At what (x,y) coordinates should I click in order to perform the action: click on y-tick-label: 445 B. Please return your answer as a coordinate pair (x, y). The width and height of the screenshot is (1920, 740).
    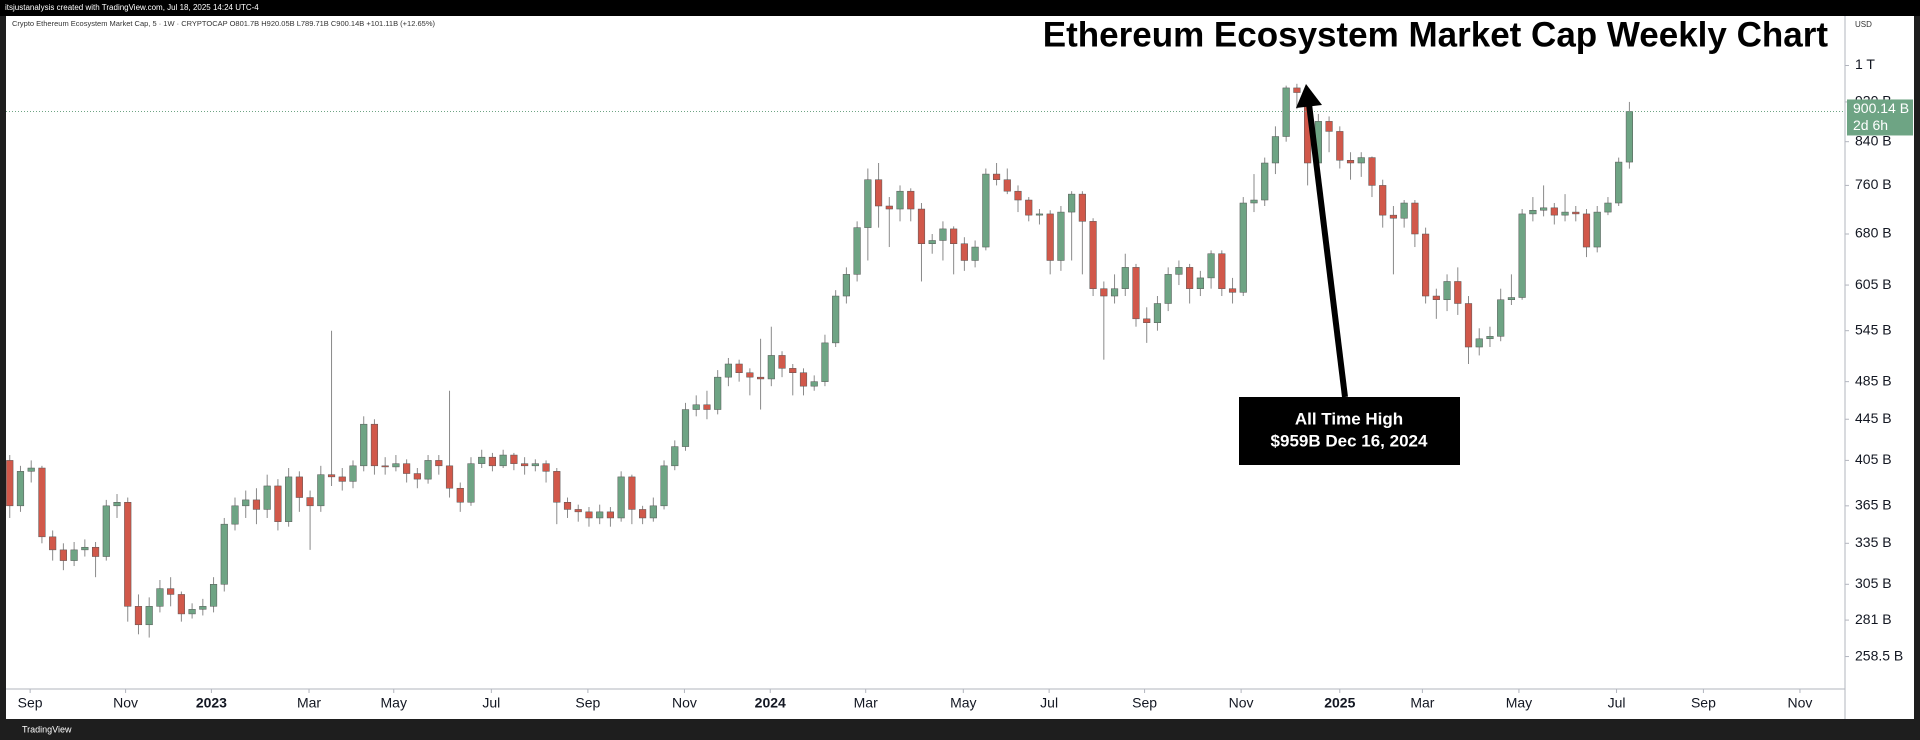
    Looking at the image, I should click on (1873, 418).